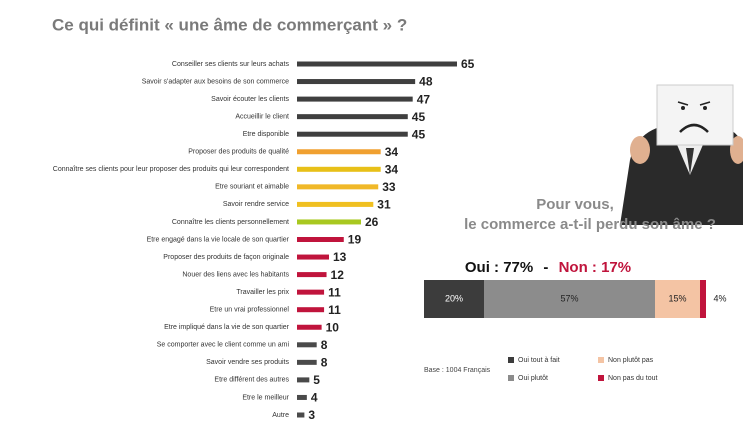  What do you see at coordinates (631, 360) in the screenshot?
I see `legend-label: Non plutôt pas` at bounding box center [631, 360].